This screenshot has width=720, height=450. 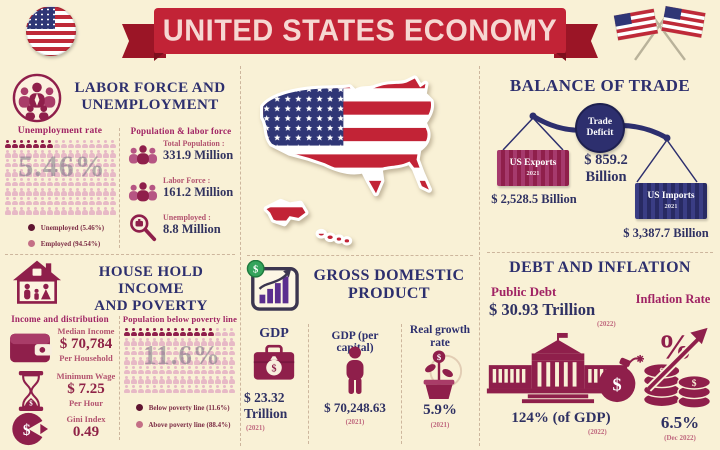 What do you see at coordinates (600, 267) in the screenshot?
I see `debt-section-title: DEBT AND INFLATION` at bounding box center [600, 267].